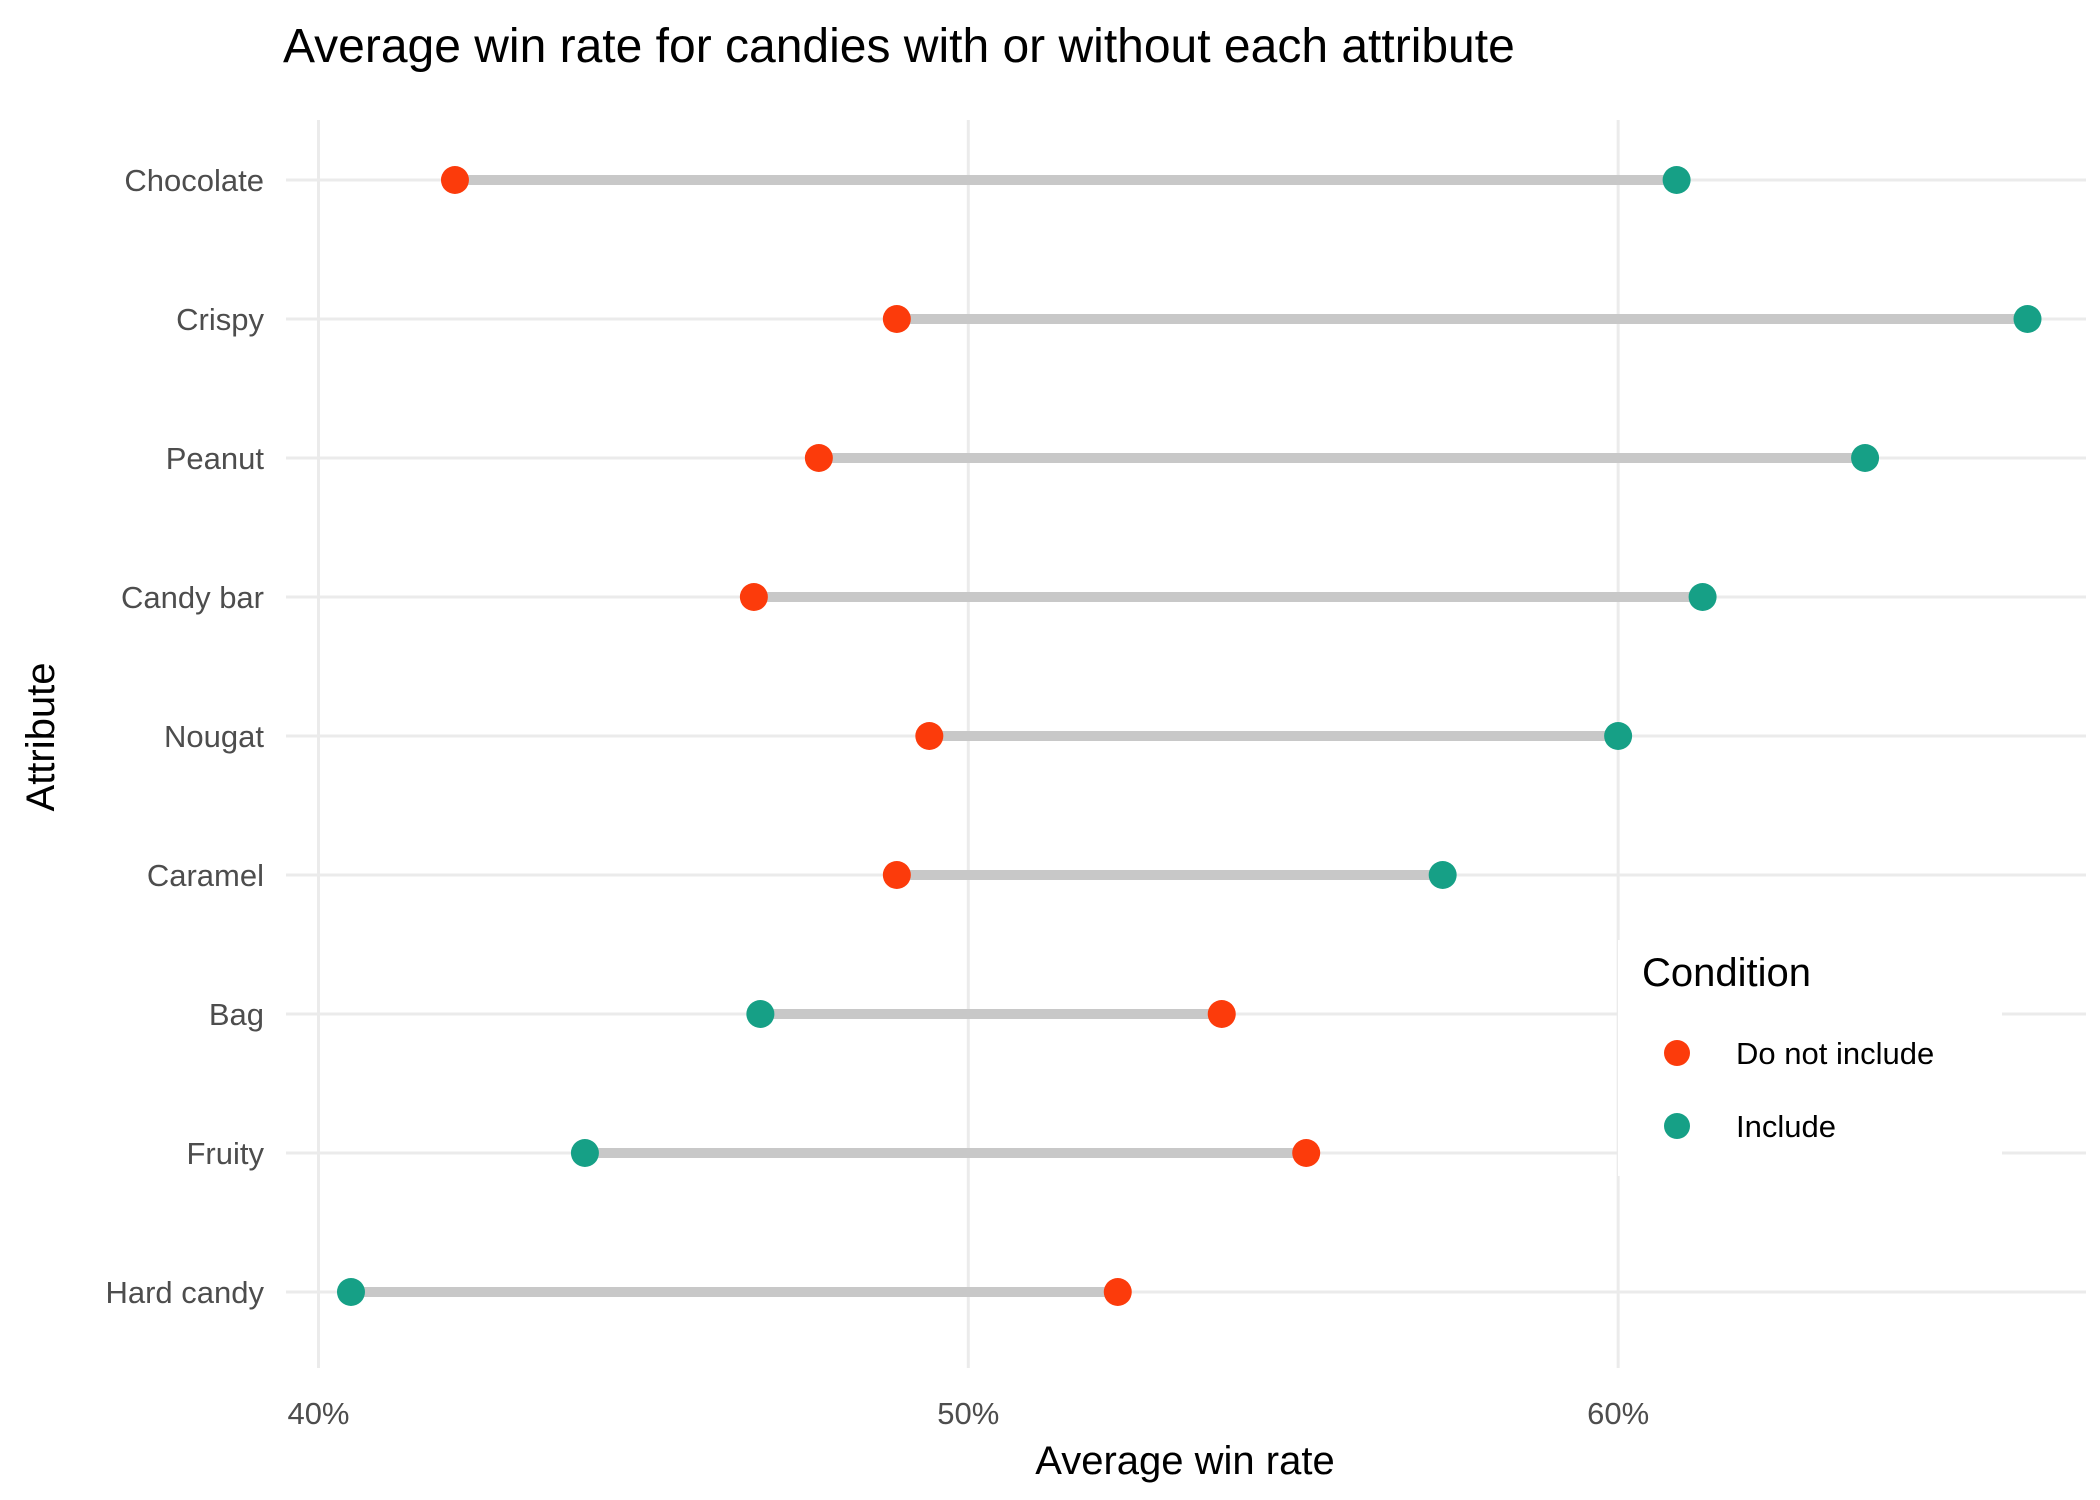 The height and width of the screenshot is (1500, 2100). What do you see at coordinates (1677, 1126) in the screenshot?
I see `legend-key-include` at bounding box center [1677, 1126].